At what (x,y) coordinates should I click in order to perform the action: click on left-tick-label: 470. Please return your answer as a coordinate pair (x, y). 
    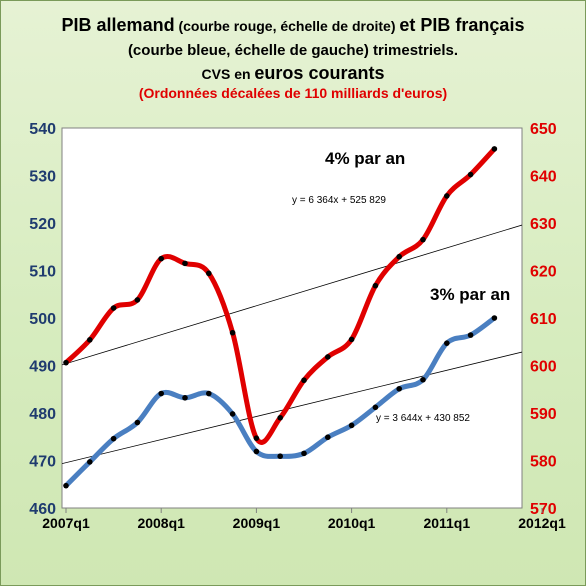
    Looking at the image, I should click on (42, 462).